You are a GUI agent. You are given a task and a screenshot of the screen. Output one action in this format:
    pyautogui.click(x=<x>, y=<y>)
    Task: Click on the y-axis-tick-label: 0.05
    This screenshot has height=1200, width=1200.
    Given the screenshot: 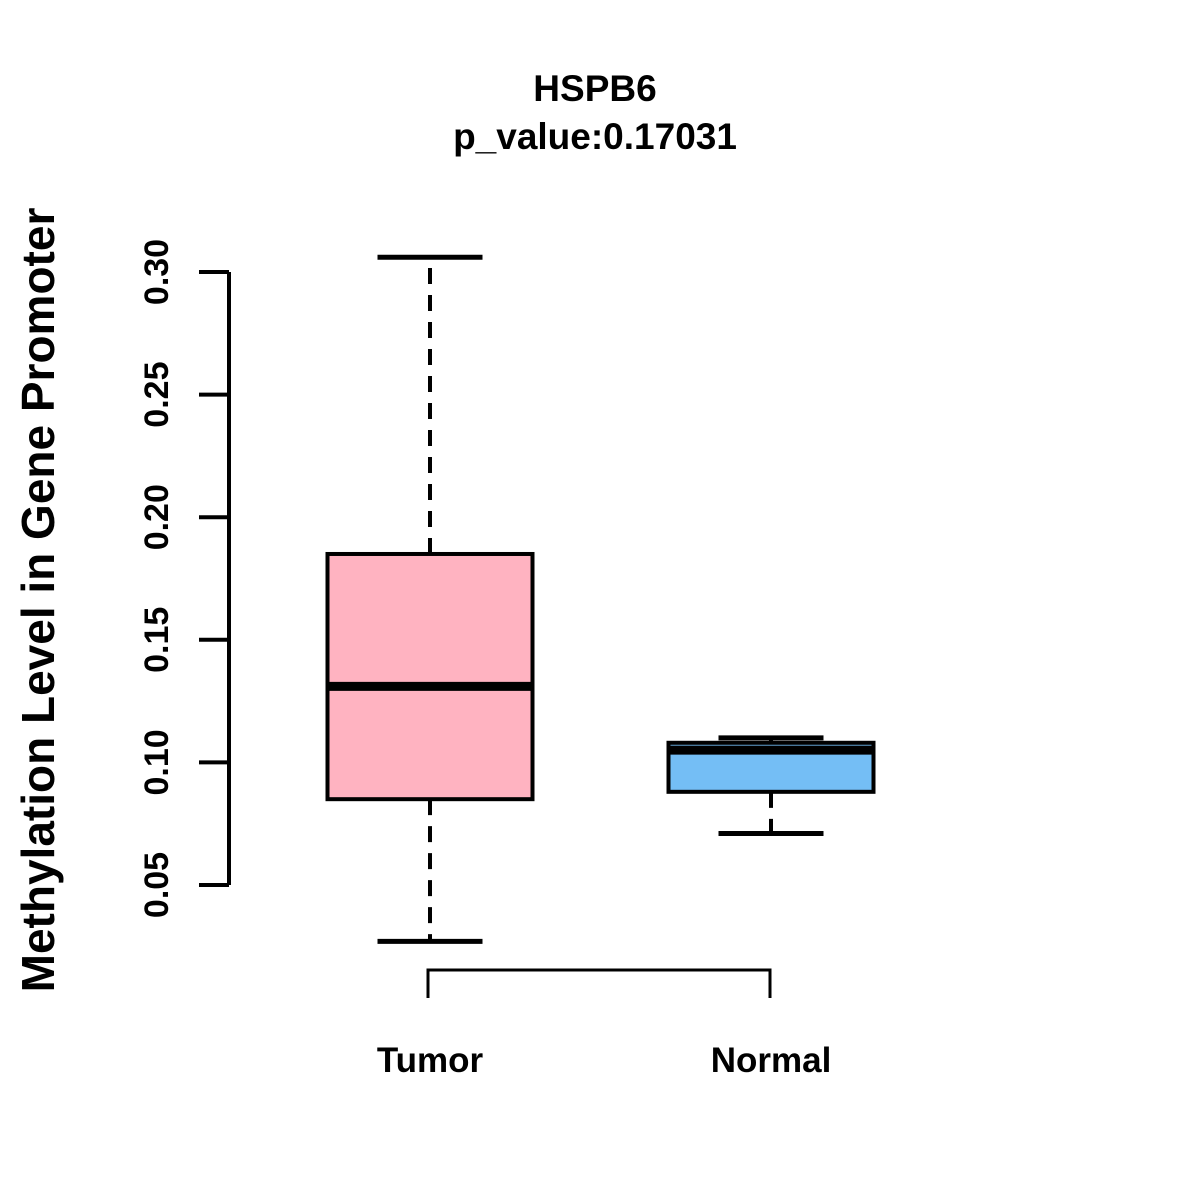 What is the action you would take?
    pyautogui.click(x=157, y=885)
    